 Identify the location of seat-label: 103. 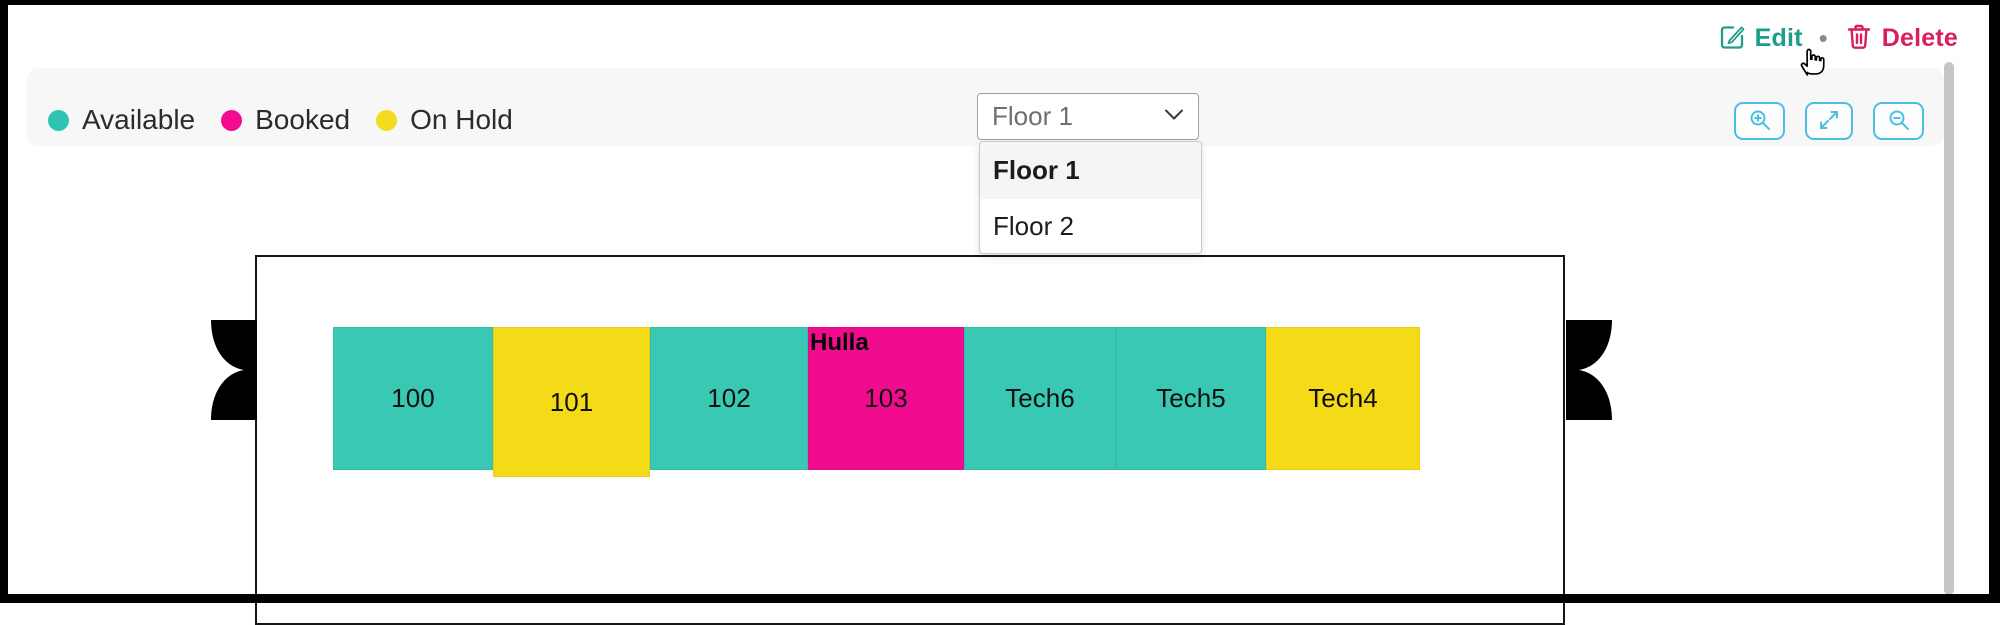
(886, 398).